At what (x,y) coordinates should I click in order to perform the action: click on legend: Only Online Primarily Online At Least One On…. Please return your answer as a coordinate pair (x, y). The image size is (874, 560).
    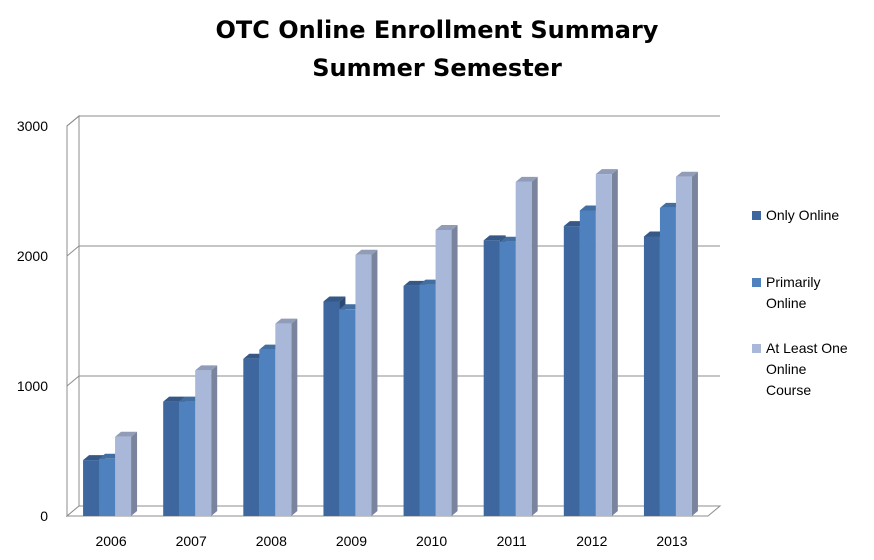
    Looking at the image, I should click on (800, 302).